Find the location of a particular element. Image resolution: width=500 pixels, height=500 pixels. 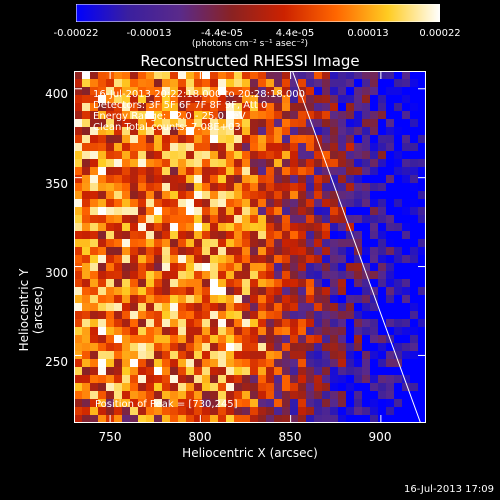

energy-annotation: Energy Range: 12.0 - 25.0 keV is located at coordinates (169, 116).